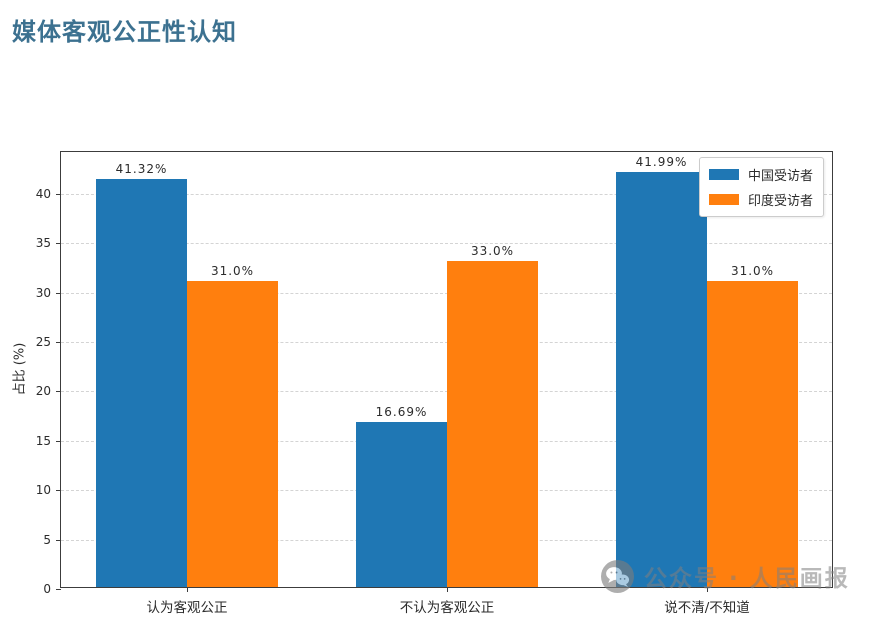 The height and width of the screenshot is (617, 876). What do you see at coordinates (43, 243) in the screenshot?
I see `y-tick-label: 35` at bounding box center [43, 243].